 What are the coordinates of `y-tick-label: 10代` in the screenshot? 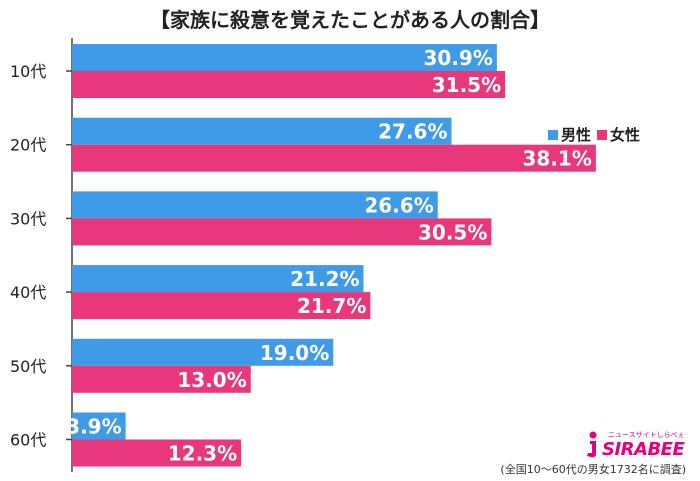 It's located at (28, 71).